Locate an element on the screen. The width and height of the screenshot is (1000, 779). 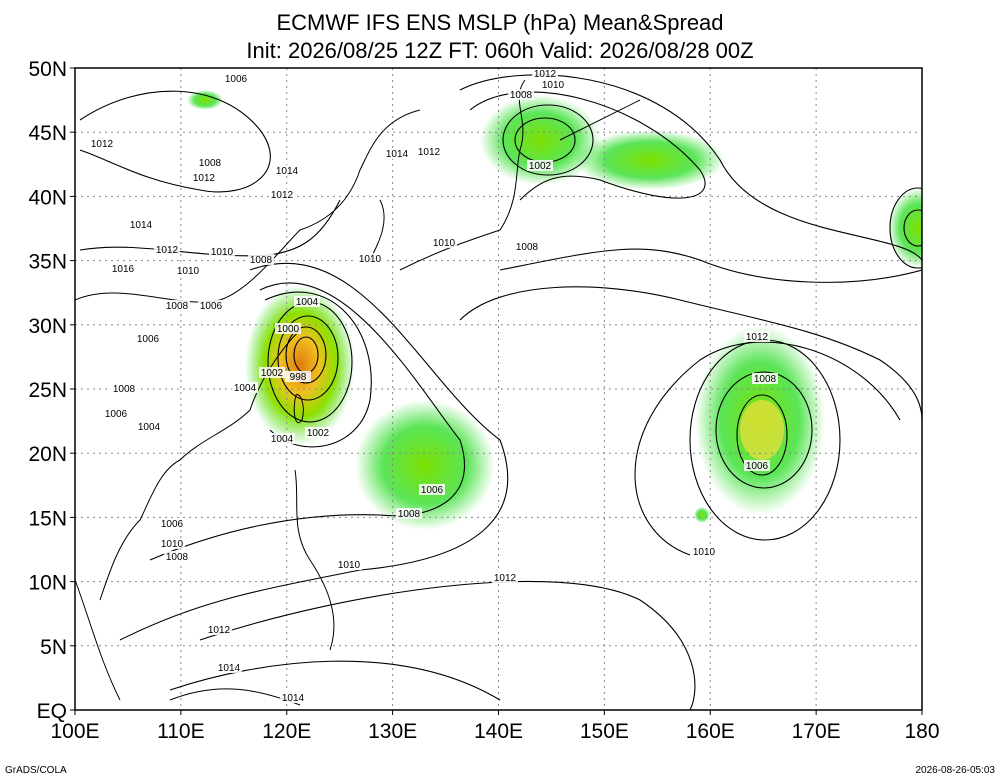
footer-left: GrADS/COLA is located at coordinates (36, 770).